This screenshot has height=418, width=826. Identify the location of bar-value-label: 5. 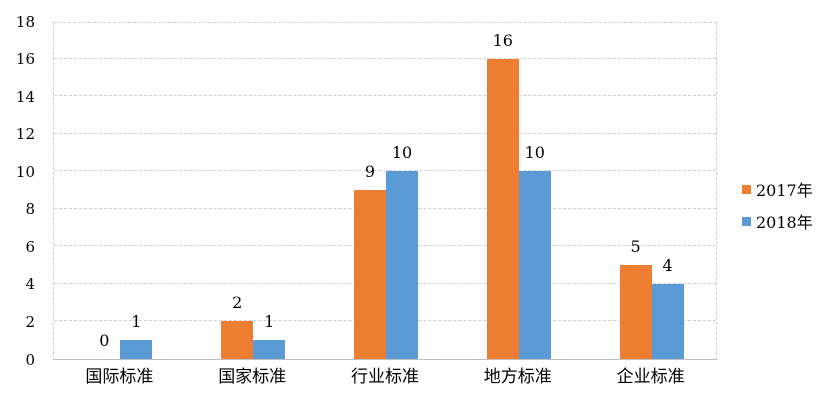
(635, 247).